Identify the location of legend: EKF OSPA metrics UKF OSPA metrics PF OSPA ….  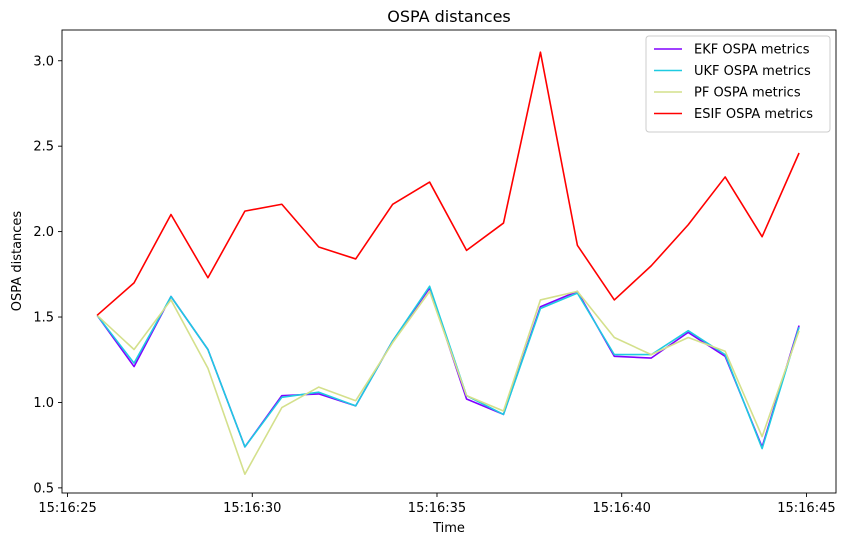
(738, 84).